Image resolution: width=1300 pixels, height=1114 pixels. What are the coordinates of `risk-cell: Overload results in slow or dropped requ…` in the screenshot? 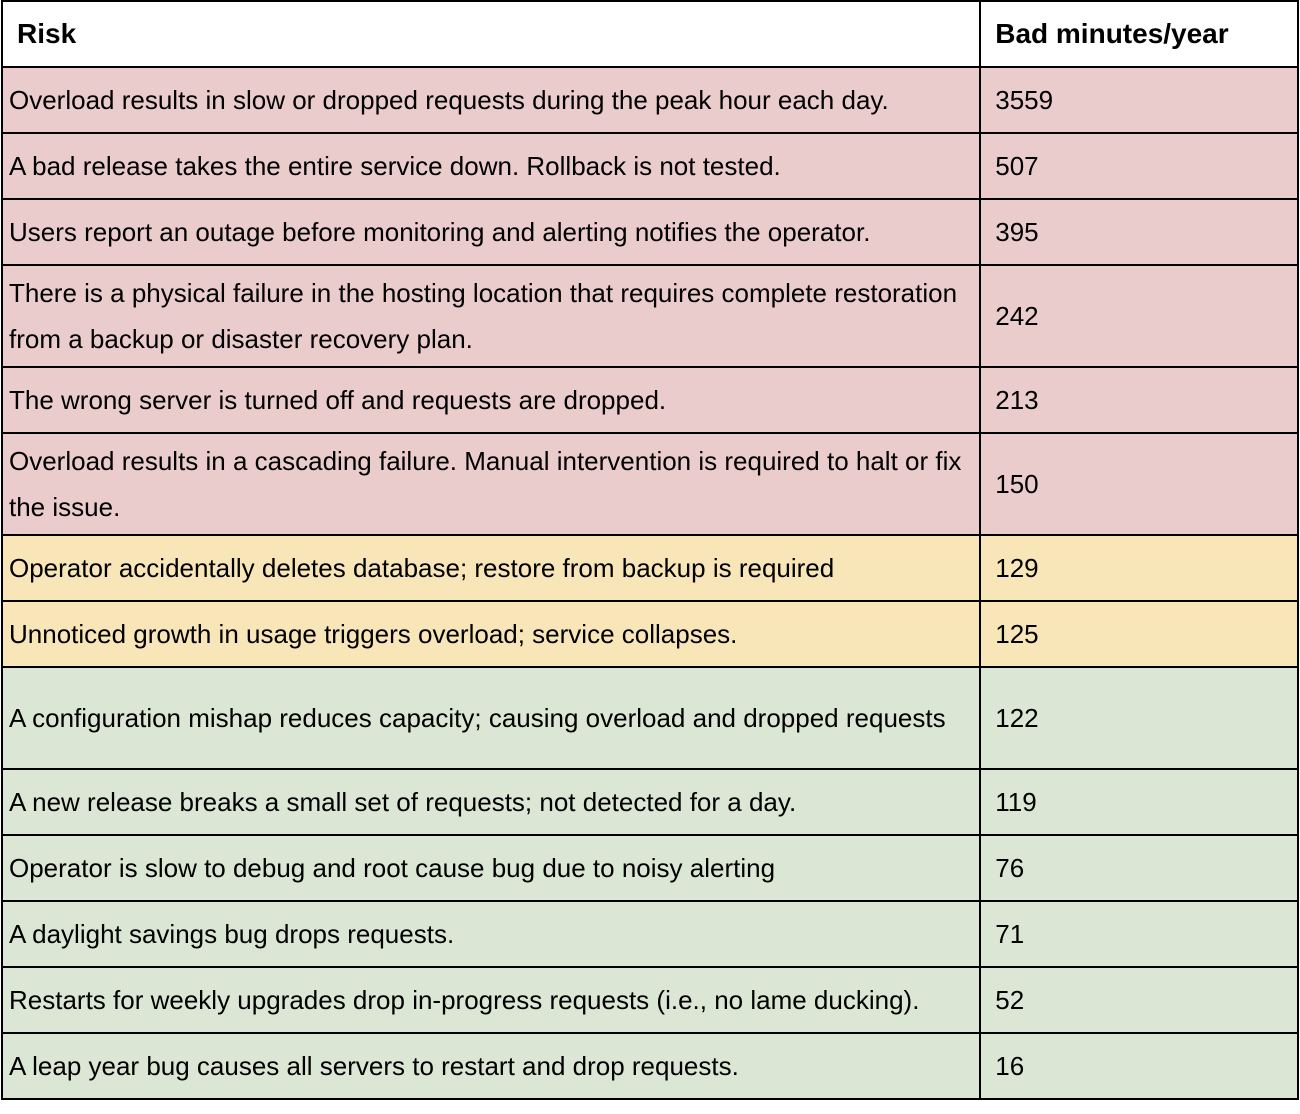 It's located at (491, 100).